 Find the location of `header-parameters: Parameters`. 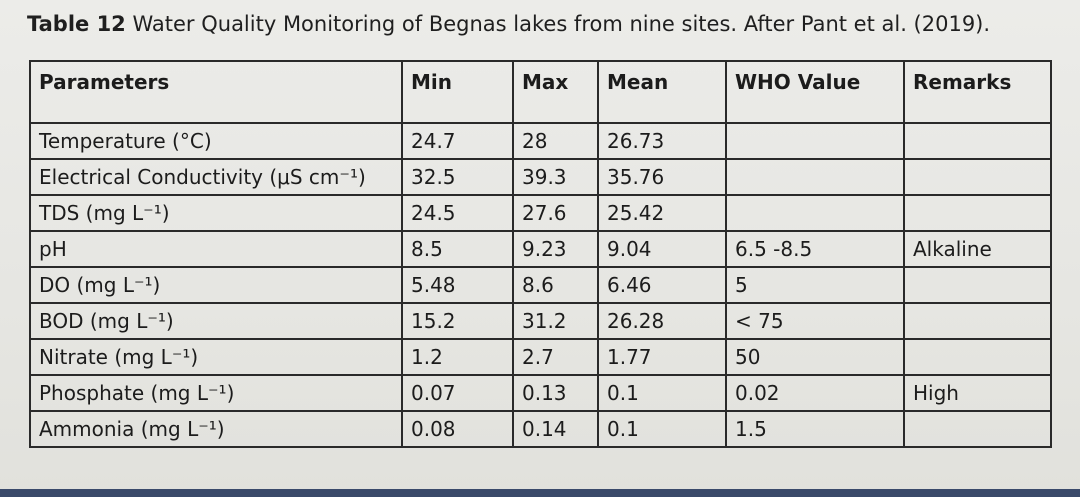

header-parameters: Parameters is located at coordinates (216, 92).